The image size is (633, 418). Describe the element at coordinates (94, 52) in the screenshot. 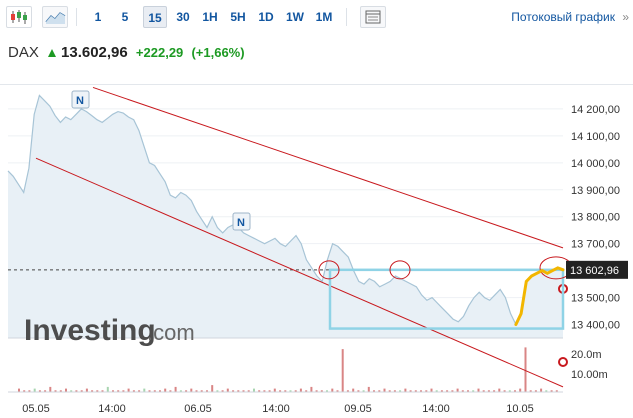

I see `last-price: 13.602,96` at that location.